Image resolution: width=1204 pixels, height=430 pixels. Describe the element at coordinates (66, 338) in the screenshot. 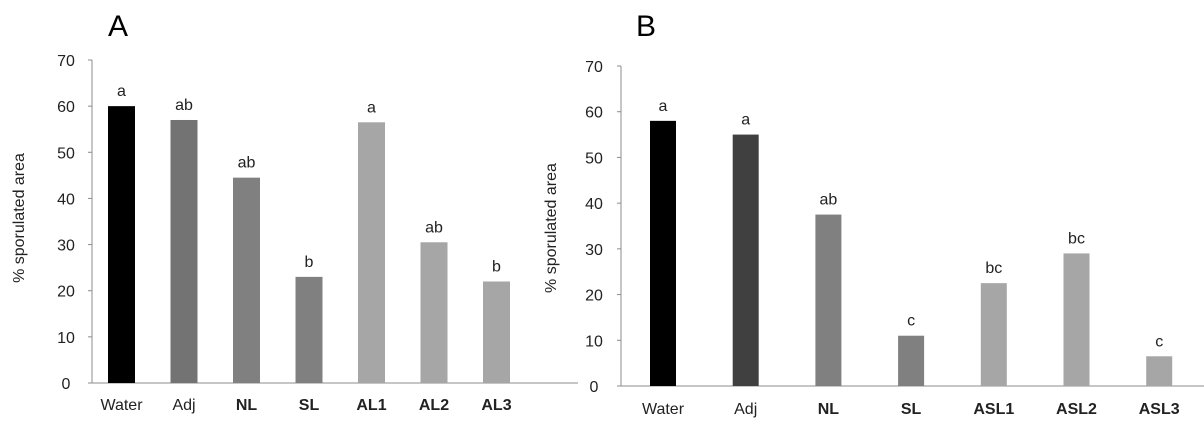

I see `panel-a-y-tick-label: 10` at that location.